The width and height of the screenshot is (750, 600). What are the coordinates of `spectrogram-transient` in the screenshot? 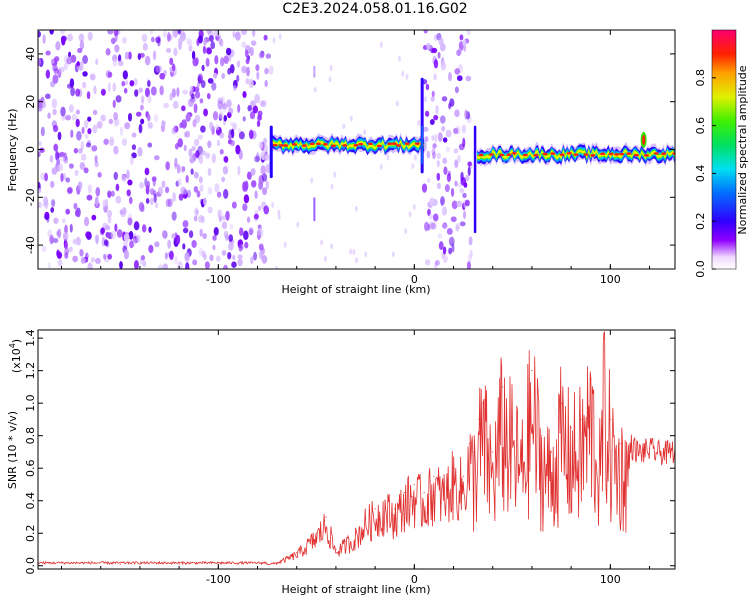 It's located at (644, 139).